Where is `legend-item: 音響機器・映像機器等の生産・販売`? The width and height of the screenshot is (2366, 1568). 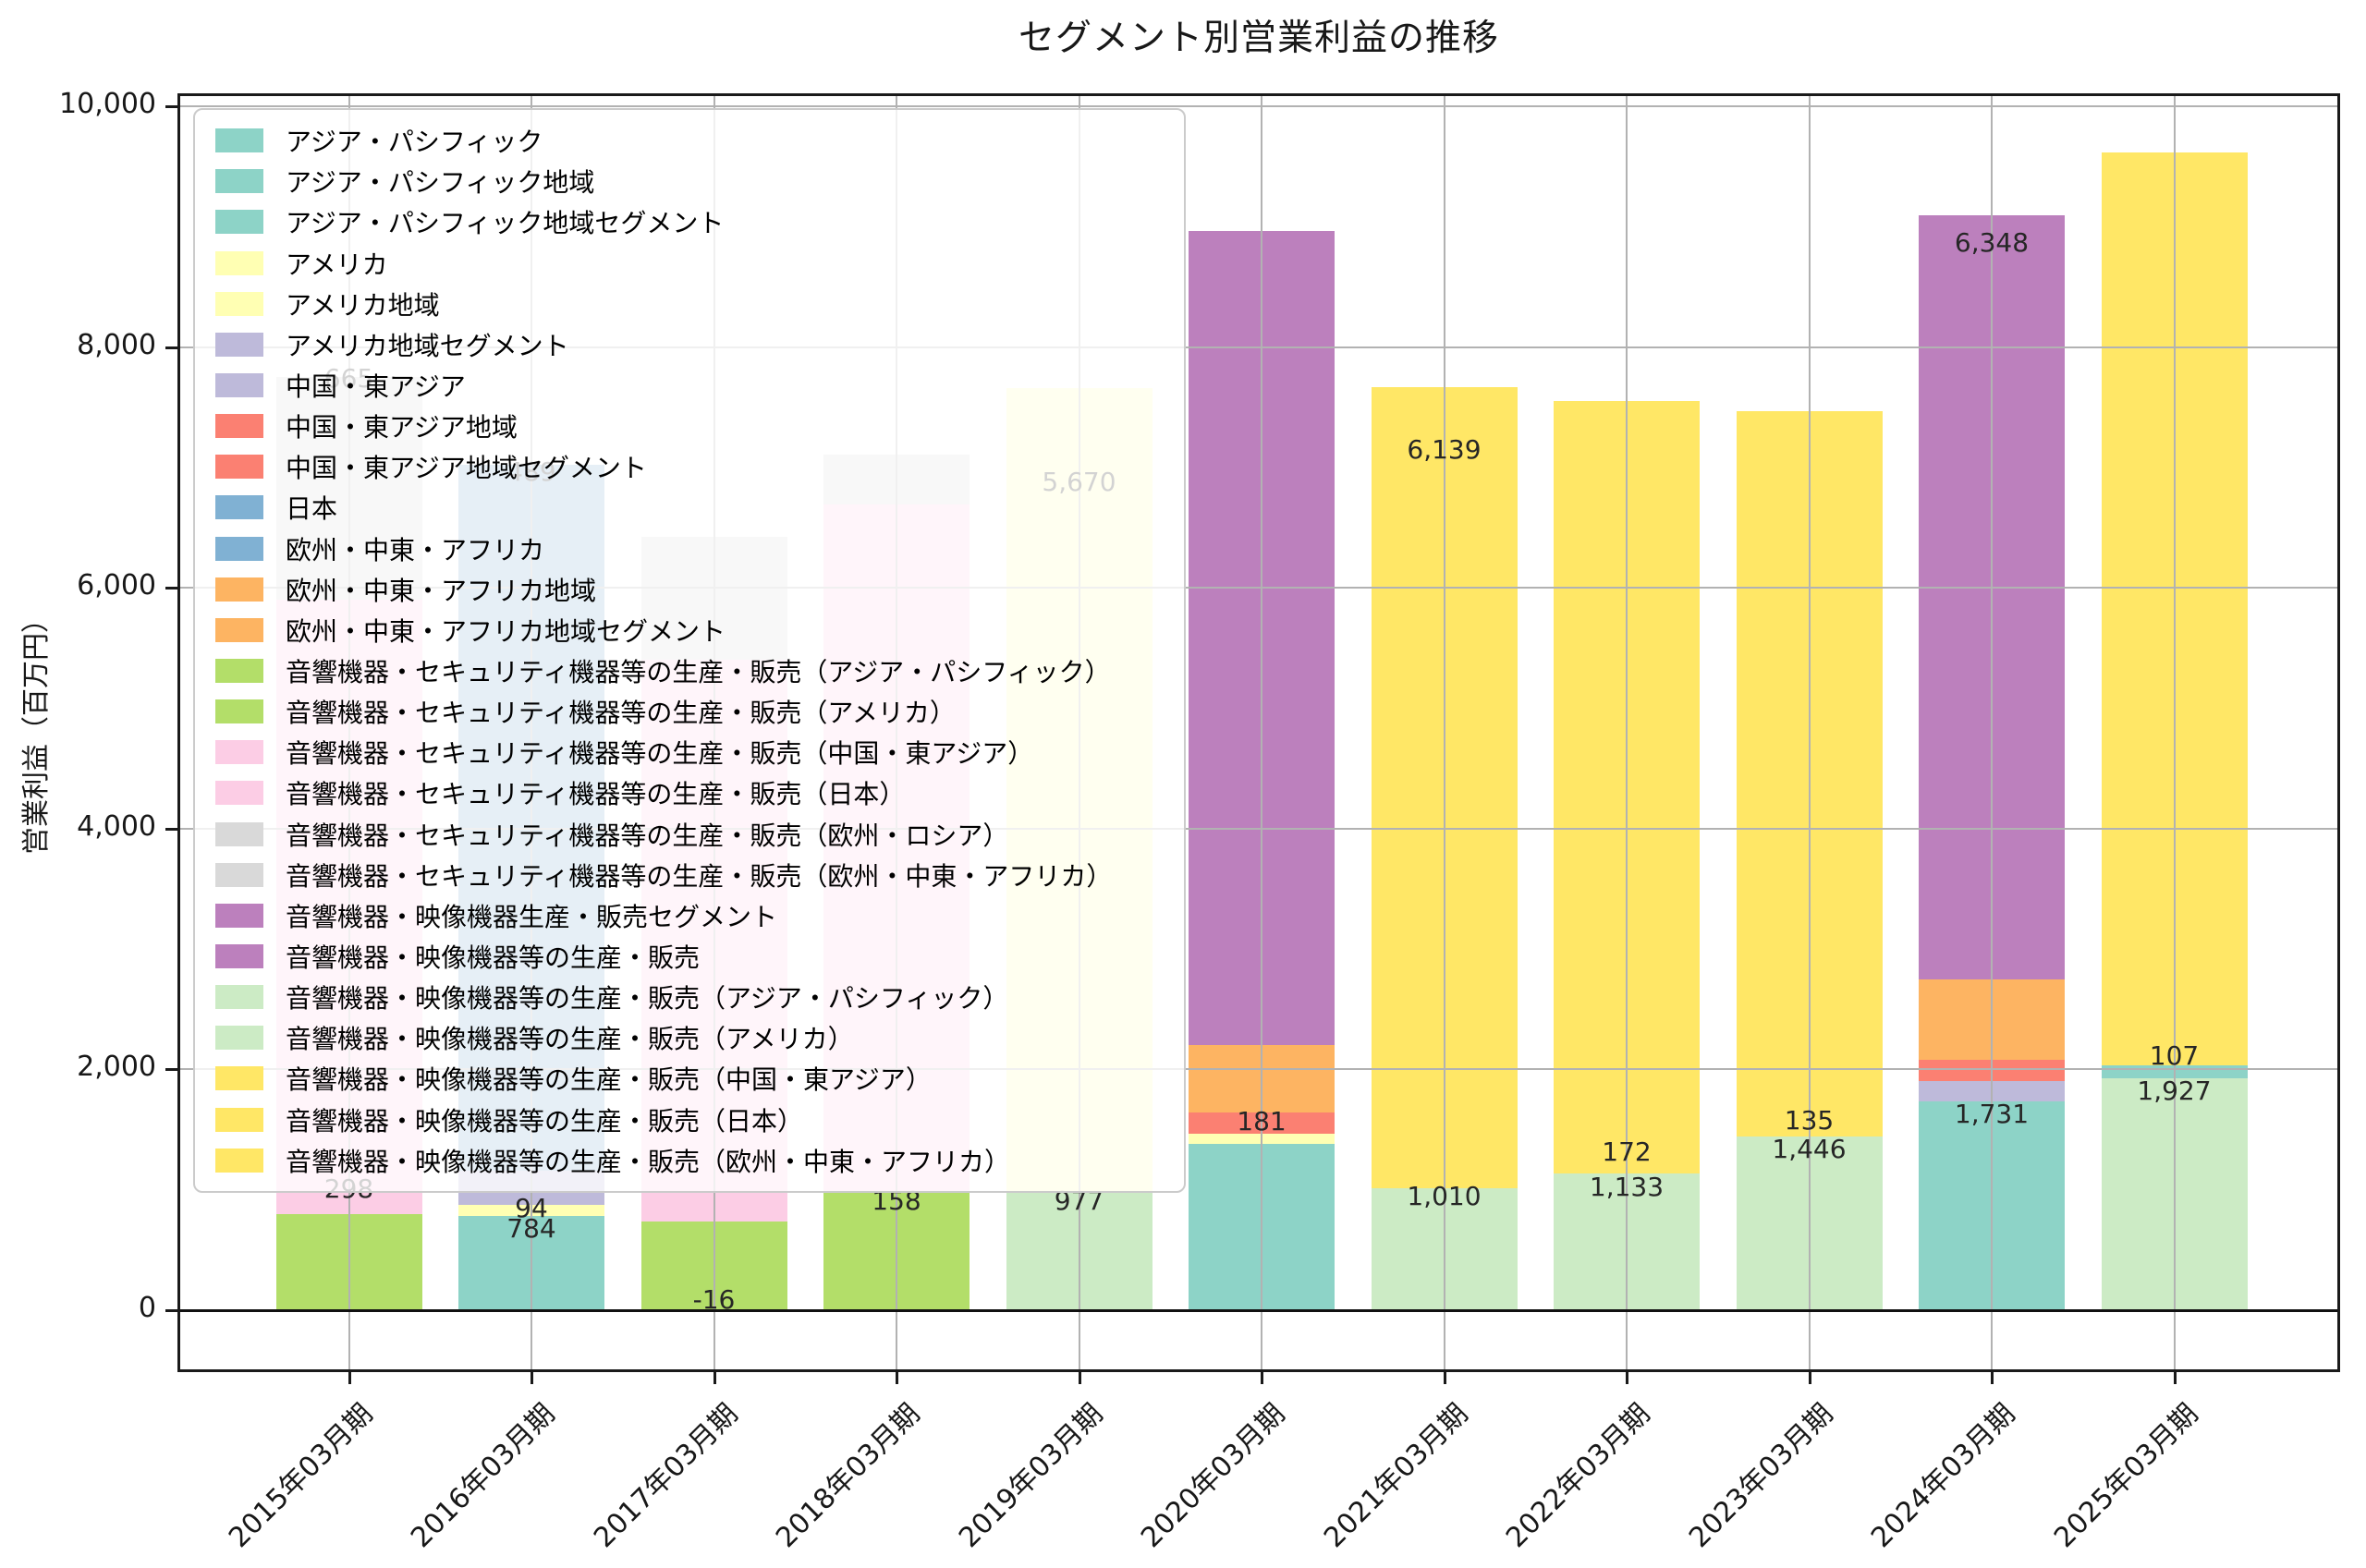 legend-item: 音響機器・映像機器等の生産・販売 is located at coordinates (690, 956).